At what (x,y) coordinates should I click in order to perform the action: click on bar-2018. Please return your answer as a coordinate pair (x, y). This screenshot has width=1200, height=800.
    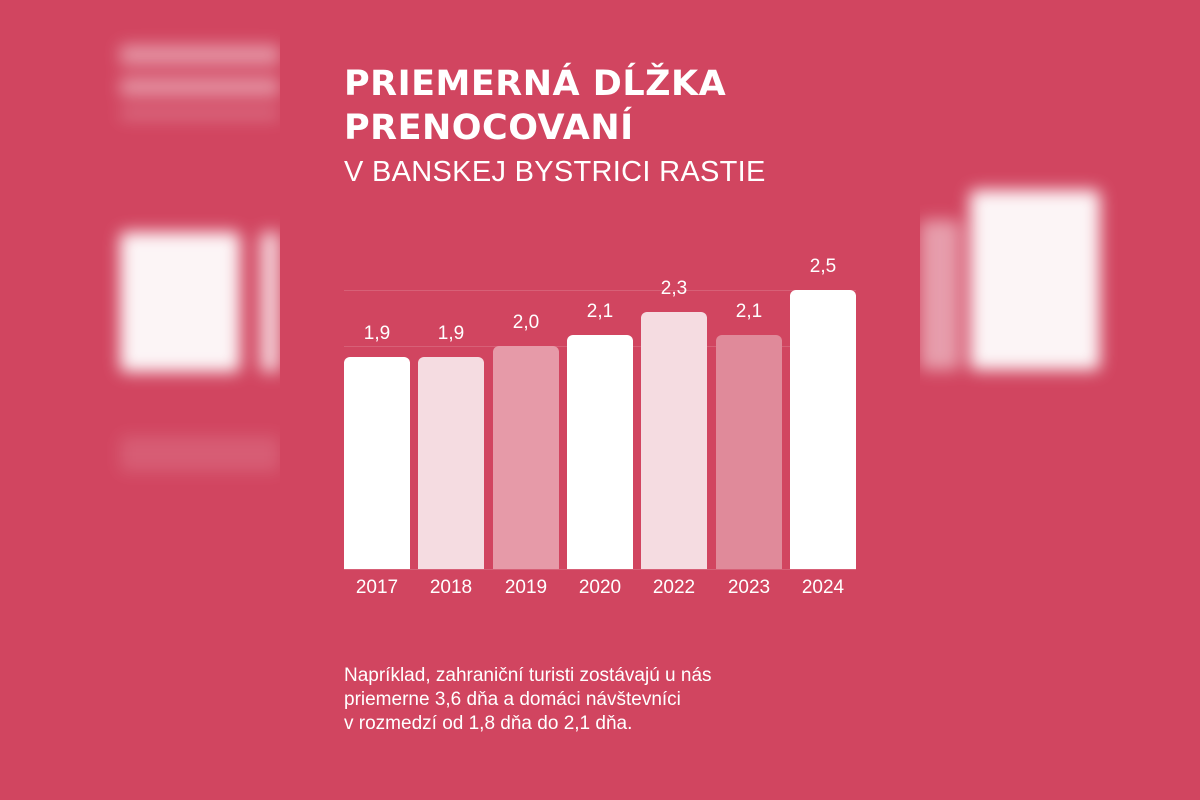
    Looking at the image, I should click on (451, 463).